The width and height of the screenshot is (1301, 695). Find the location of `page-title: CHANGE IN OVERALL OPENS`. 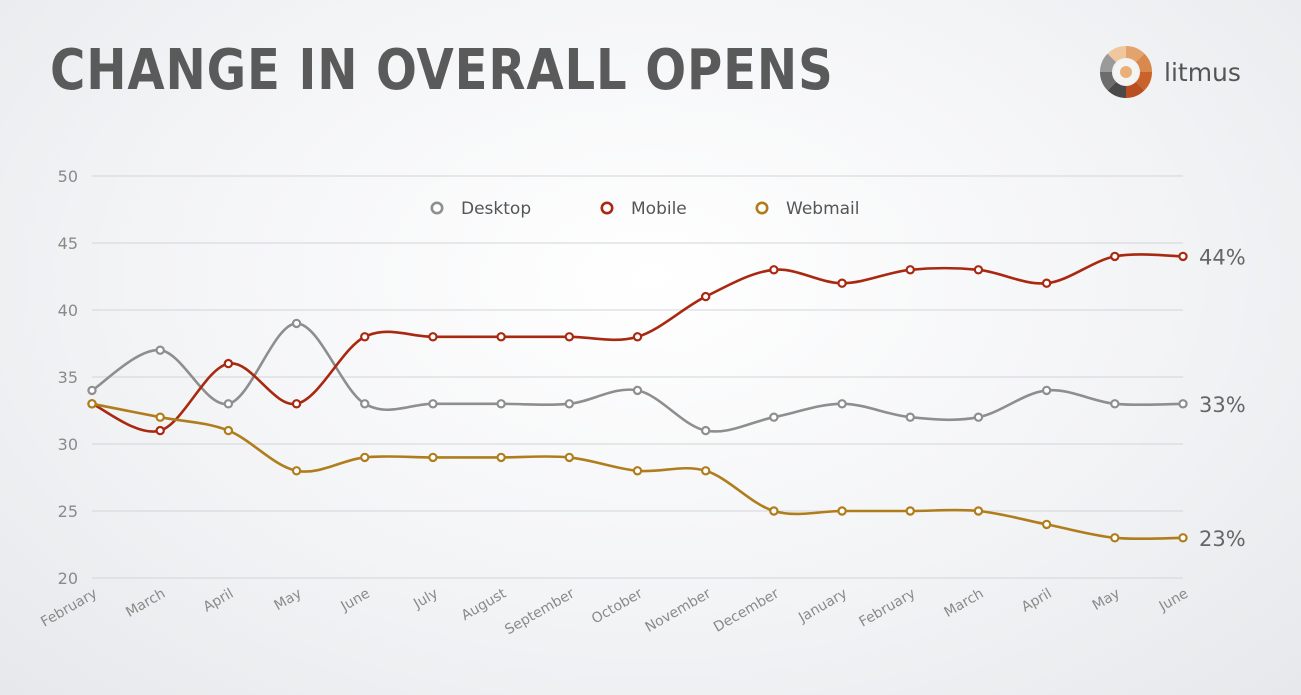

page-title: CHANGE IN OVERALL OPENS is located at coordinates (442, 70).